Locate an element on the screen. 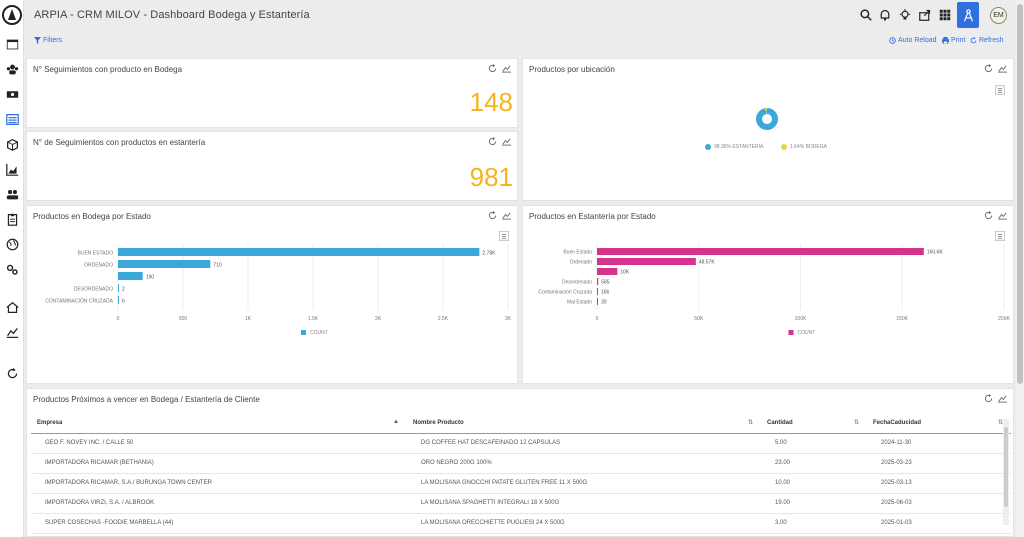 The width and height of the screenshot is (1024, 537). value-label: 190 is located at coordinates (150, 278).